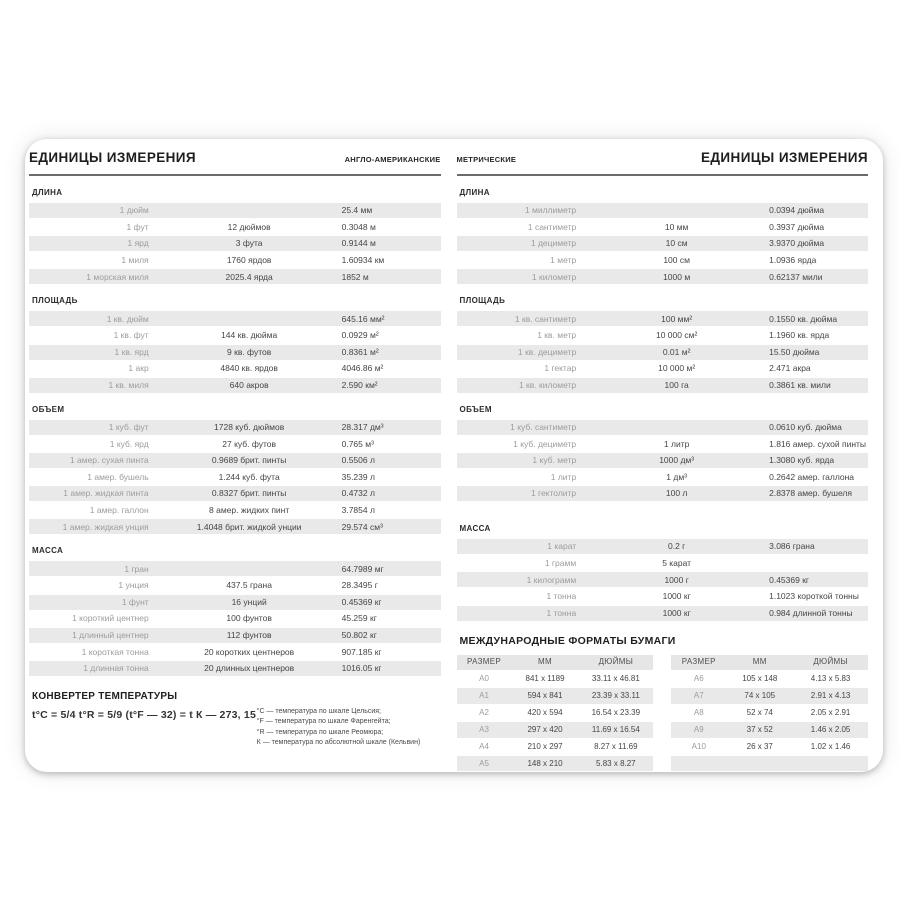 This screenshot has height=900, width=900. Describe the element at coordinates (106, 493) in the screenshot. I see `unit-cell: 1 амер. жидкая пинта` at that location.